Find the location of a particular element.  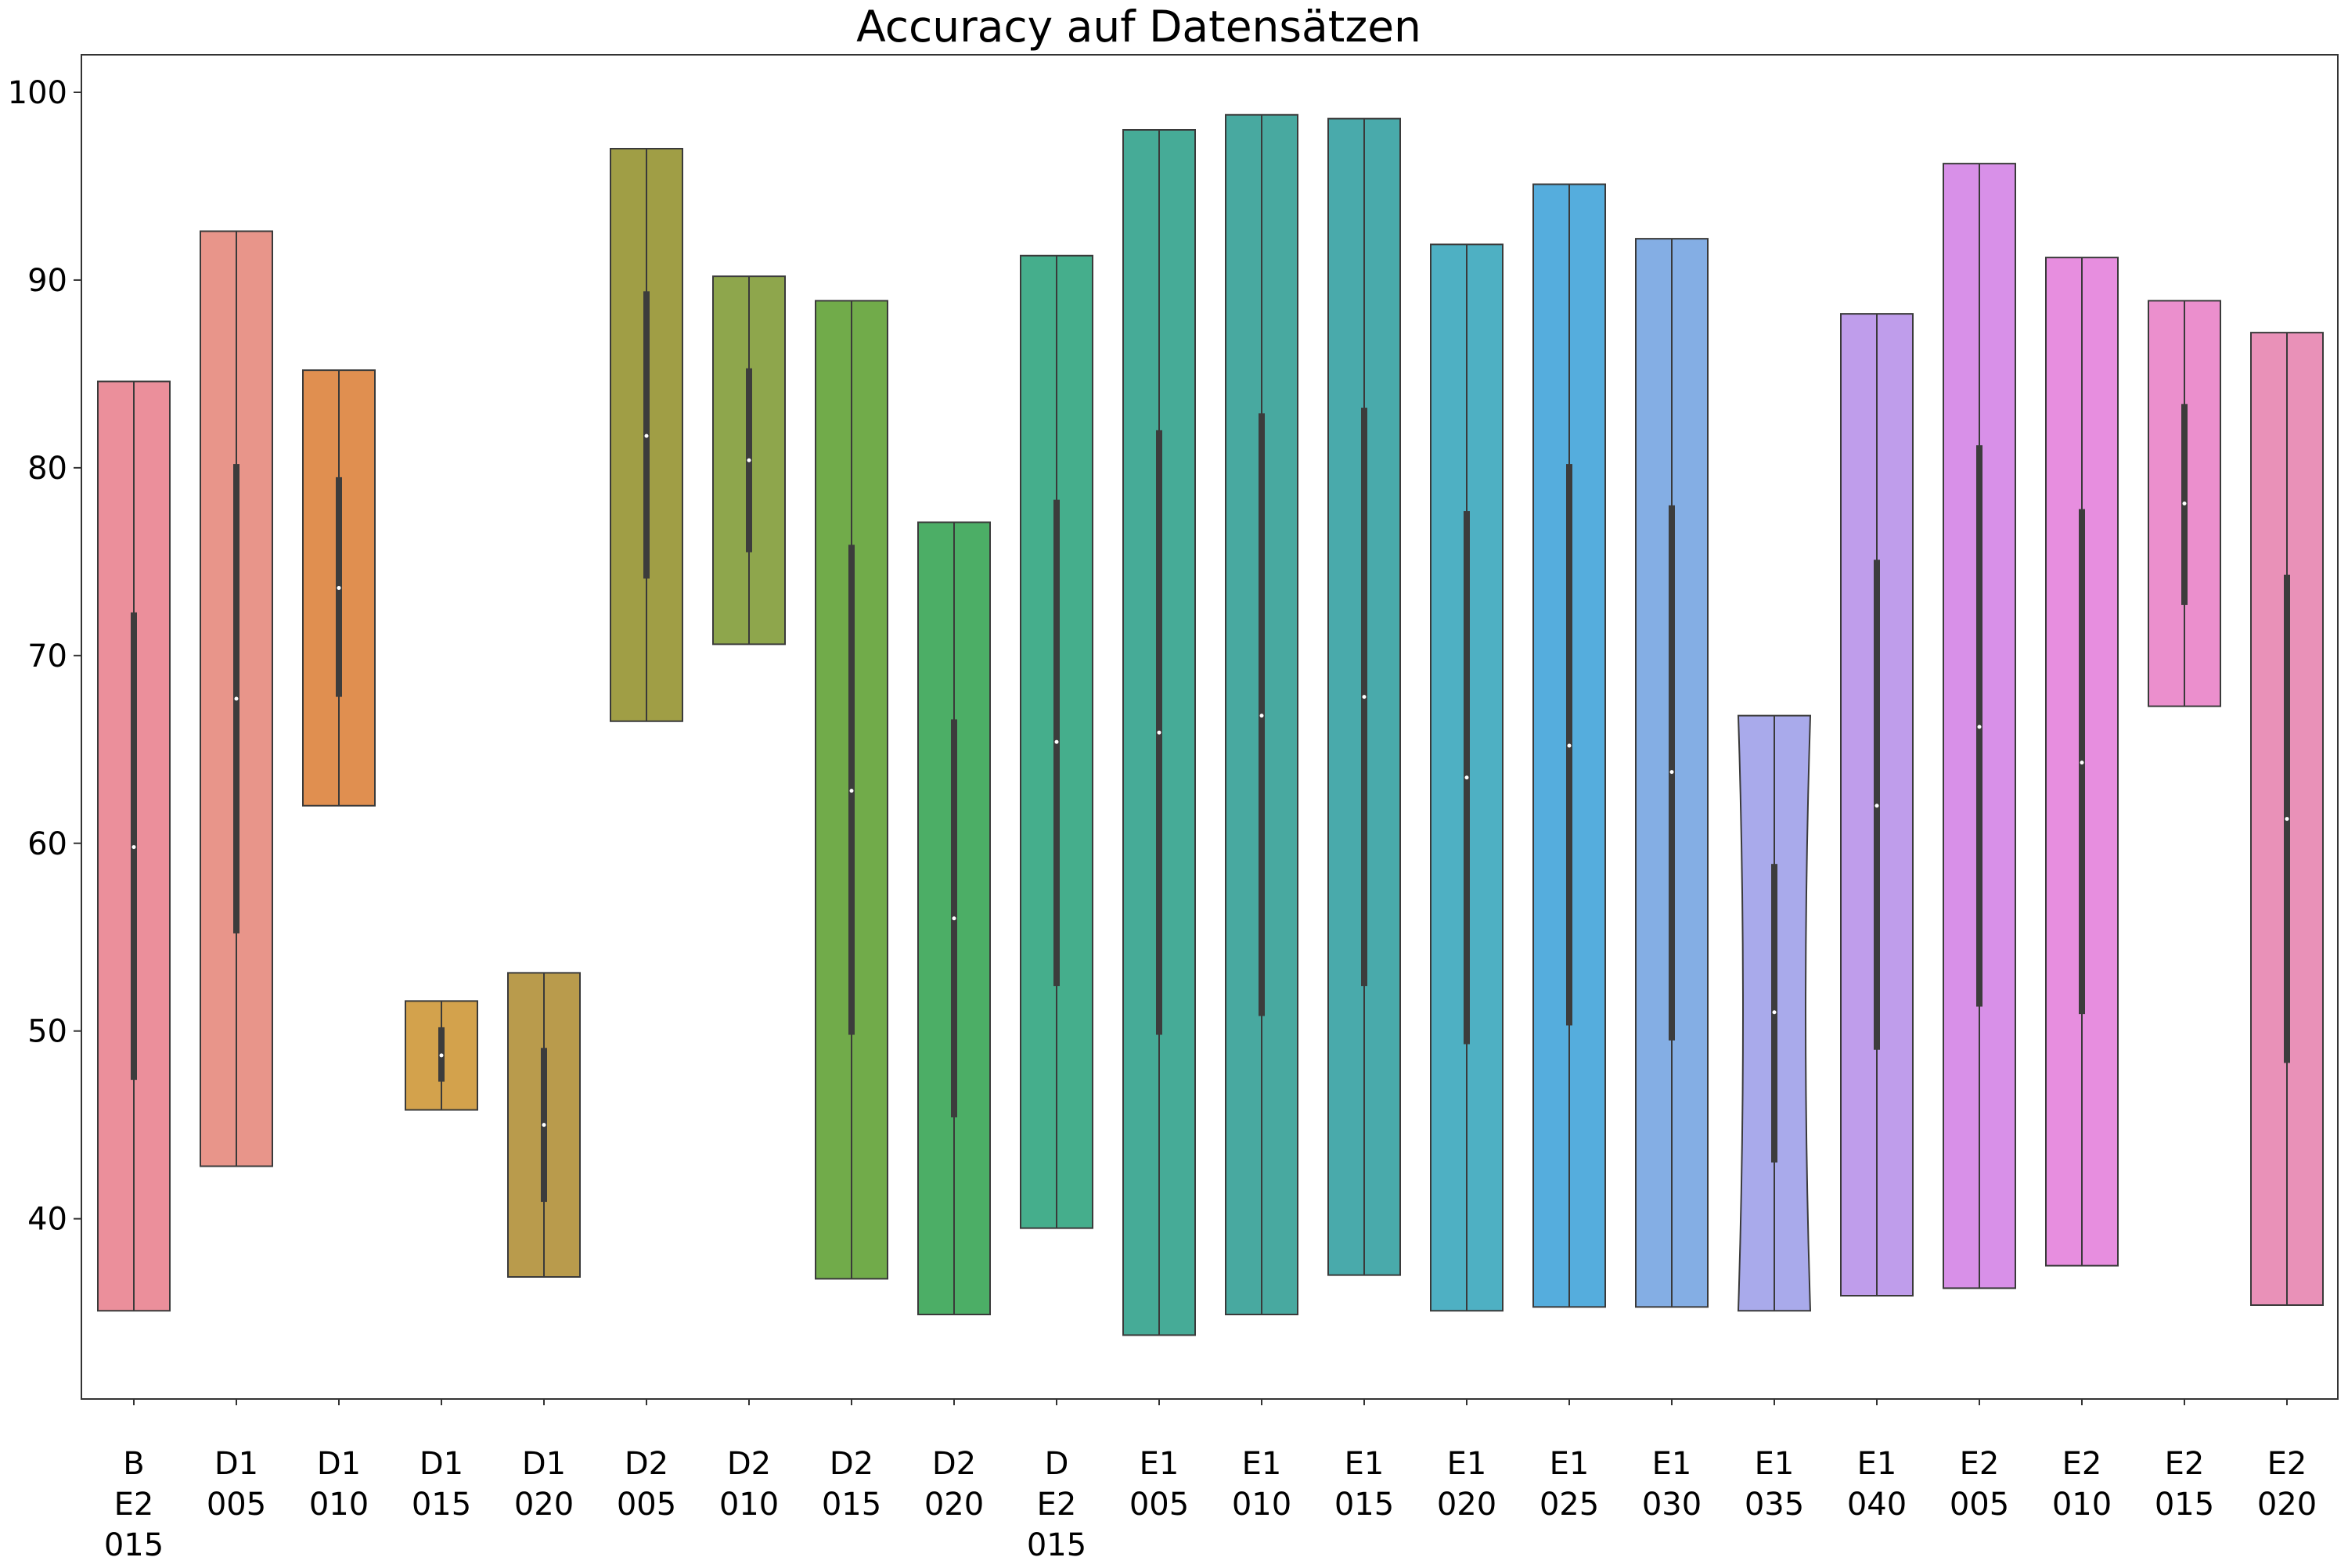

y-tick-label: 40 is located at coordinates (47, 1220).